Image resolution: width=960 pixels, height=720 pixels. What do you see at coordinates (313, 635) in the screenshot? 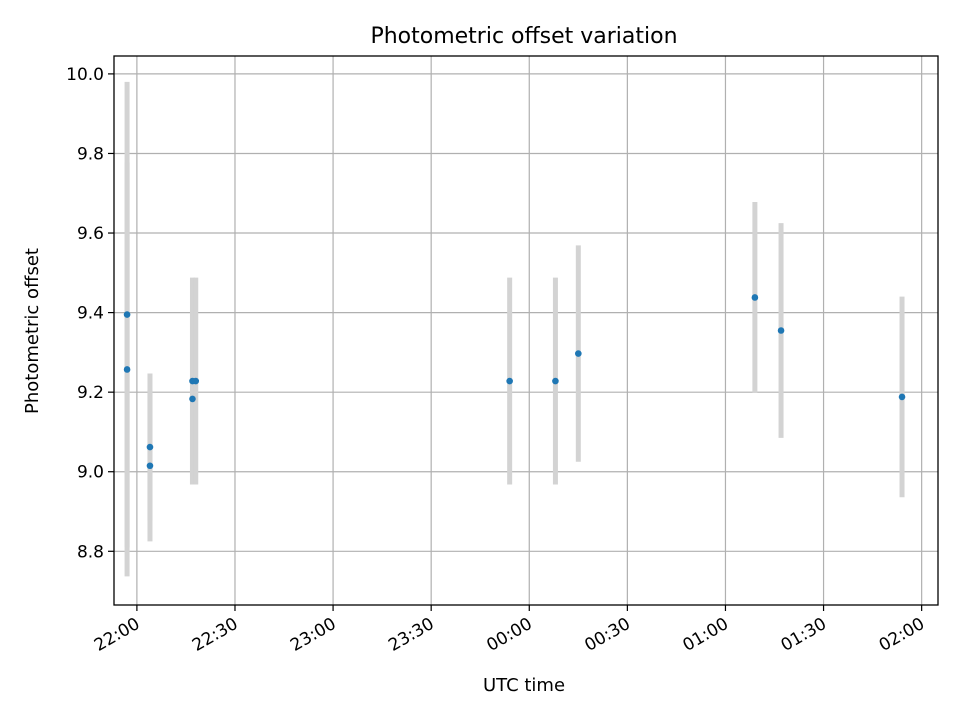
I see `x-tick-label: 23:00` at bounding box center [313, 635].